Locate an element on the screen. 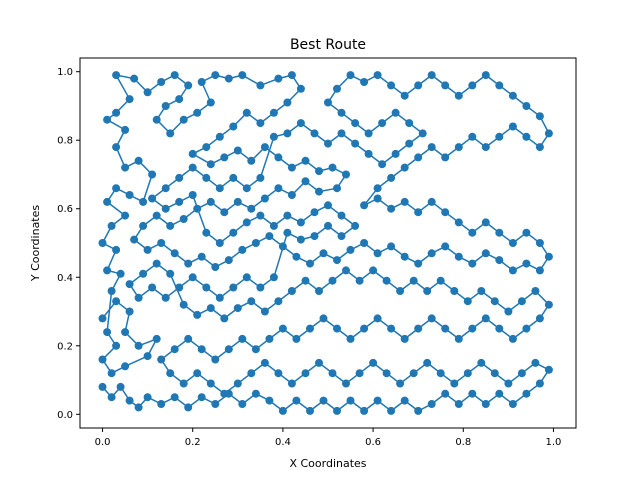 This screenshot has width=640, height=480. y-tick-label: 0.6 is located at coordinates (65, 209).